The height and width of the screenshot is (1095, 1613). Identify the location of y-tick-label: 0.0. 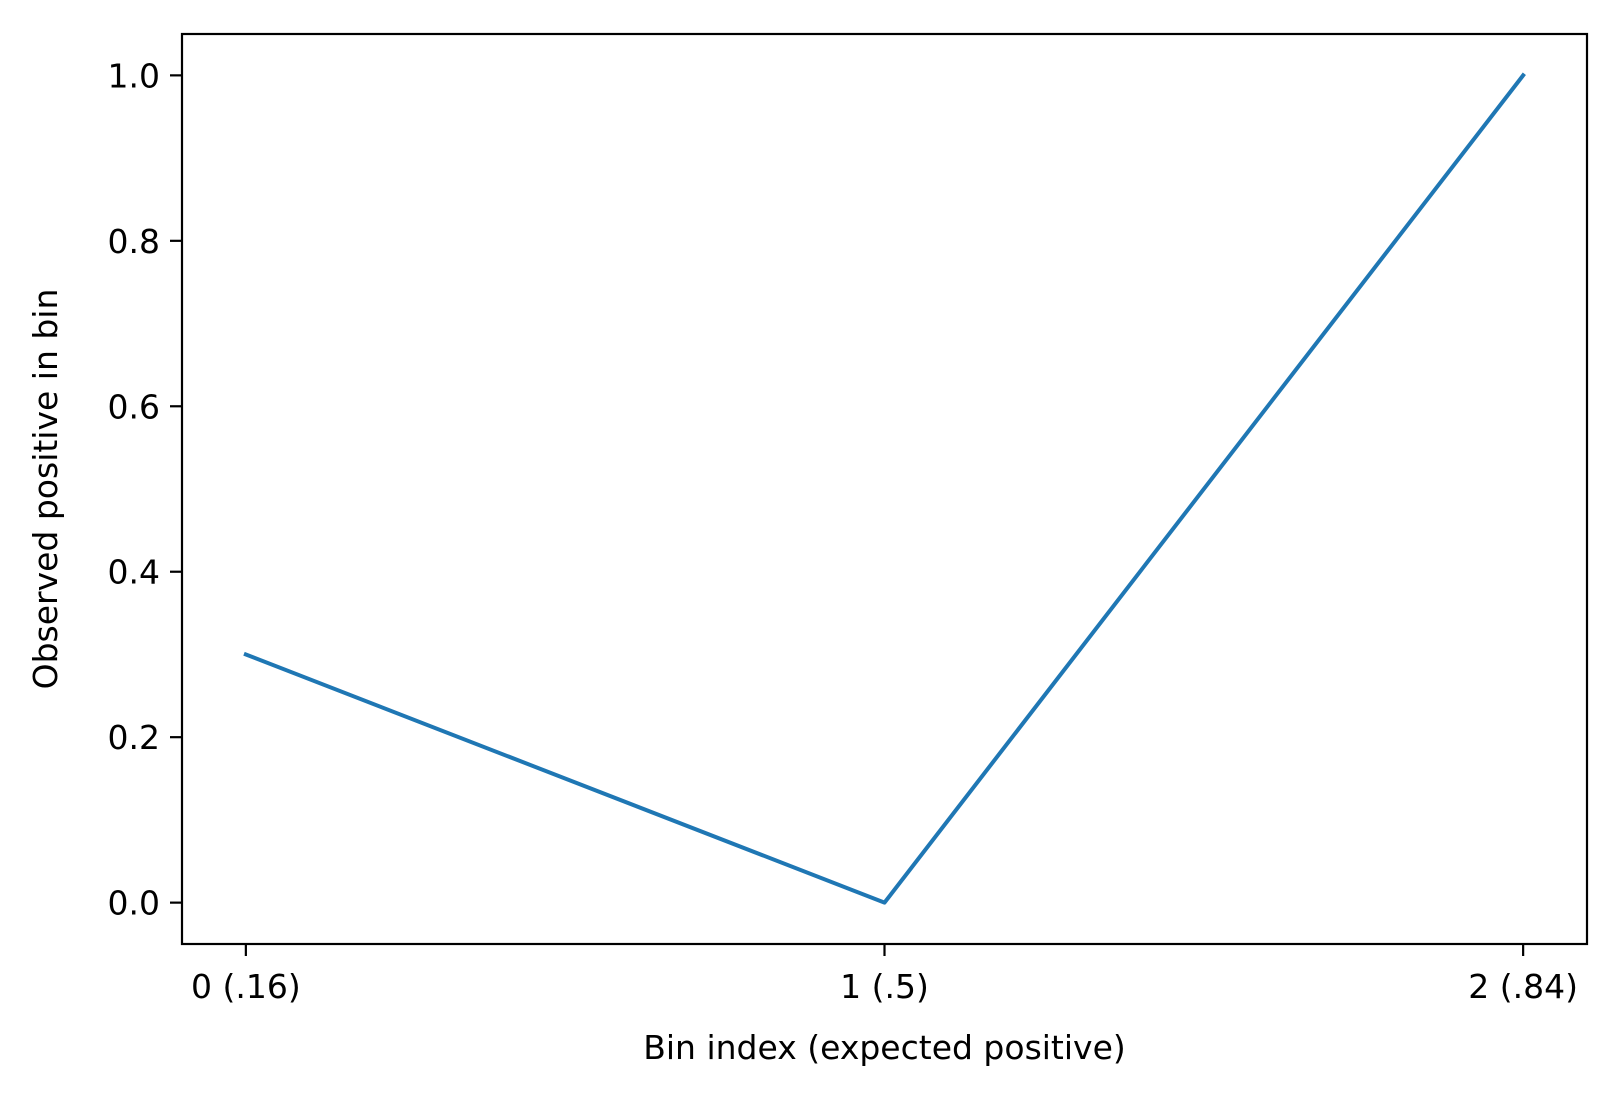
(134, 903).